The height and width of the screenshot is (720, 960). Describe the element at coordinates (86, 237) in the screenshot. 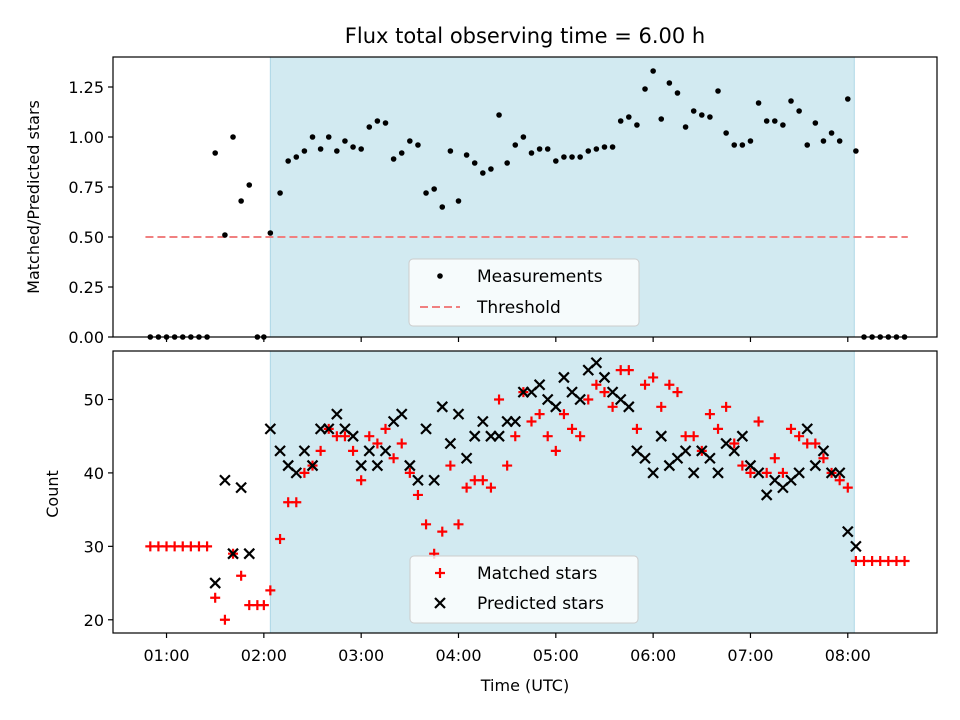

I see `top-y-tick-label: 0.50` at that location.